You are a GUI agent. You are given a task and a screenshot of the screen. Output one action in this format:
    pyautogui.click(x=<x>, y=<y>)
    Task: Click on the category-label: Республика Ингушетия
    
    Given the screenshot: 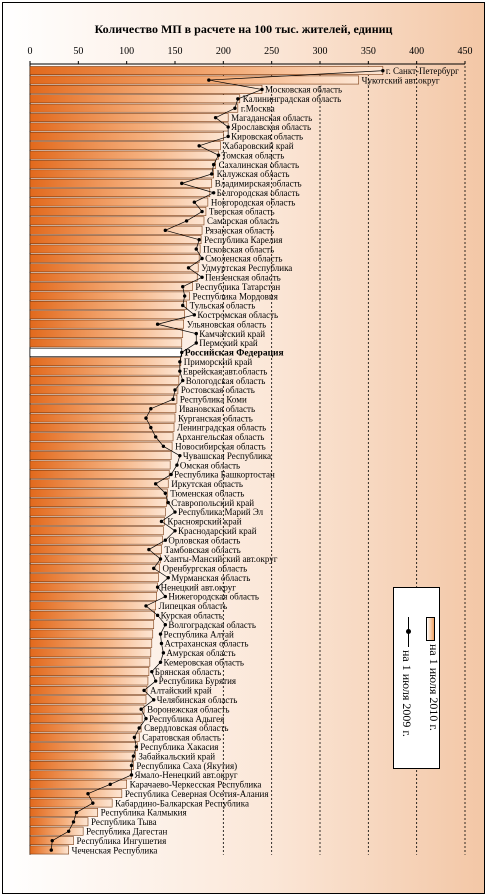 What is the action you would take?
    pyautogui.click(x=122, y=841)
    